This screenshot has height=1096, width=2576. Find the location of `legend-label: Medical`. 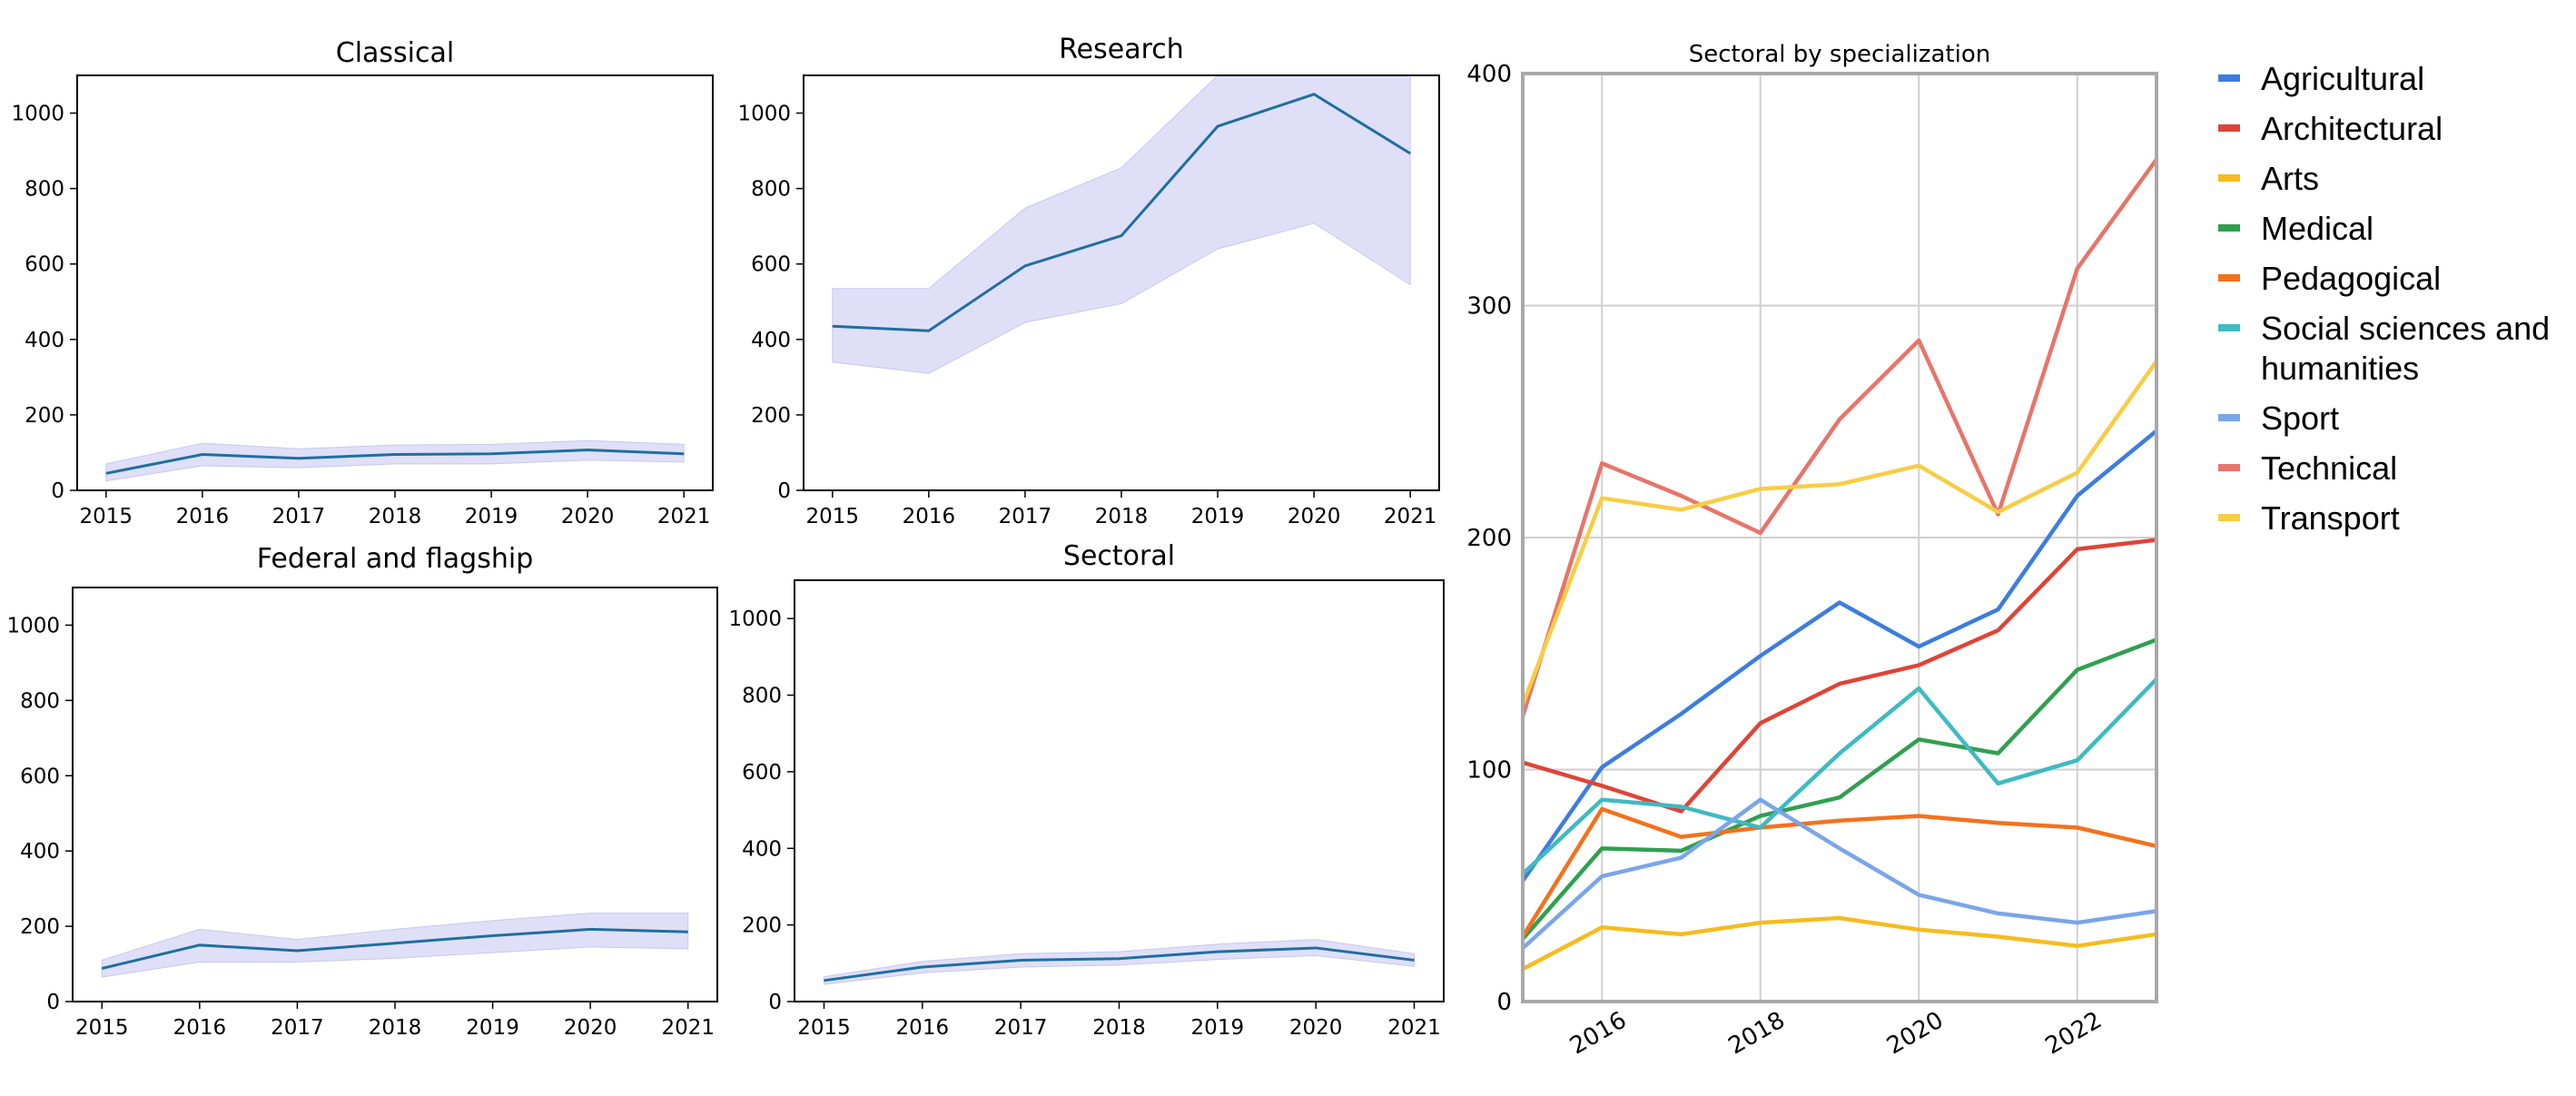

legend-label: Medical is located at coordinates (2317, 228).